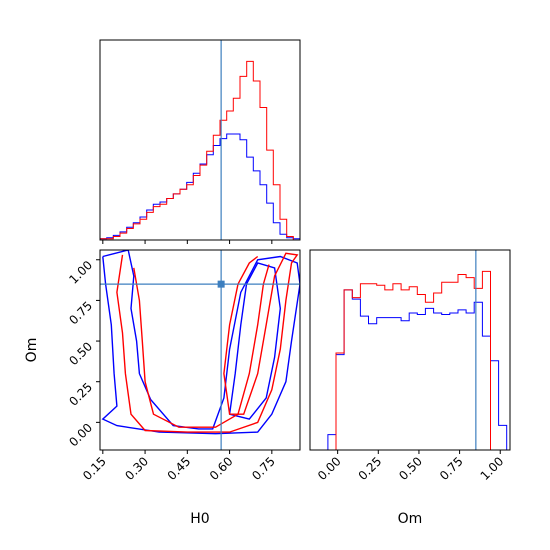 The width and height of the screenshot is (550, 550). I want to click on contour-H0-Om-xtick-label-1: 0.15, so click(94, 468).